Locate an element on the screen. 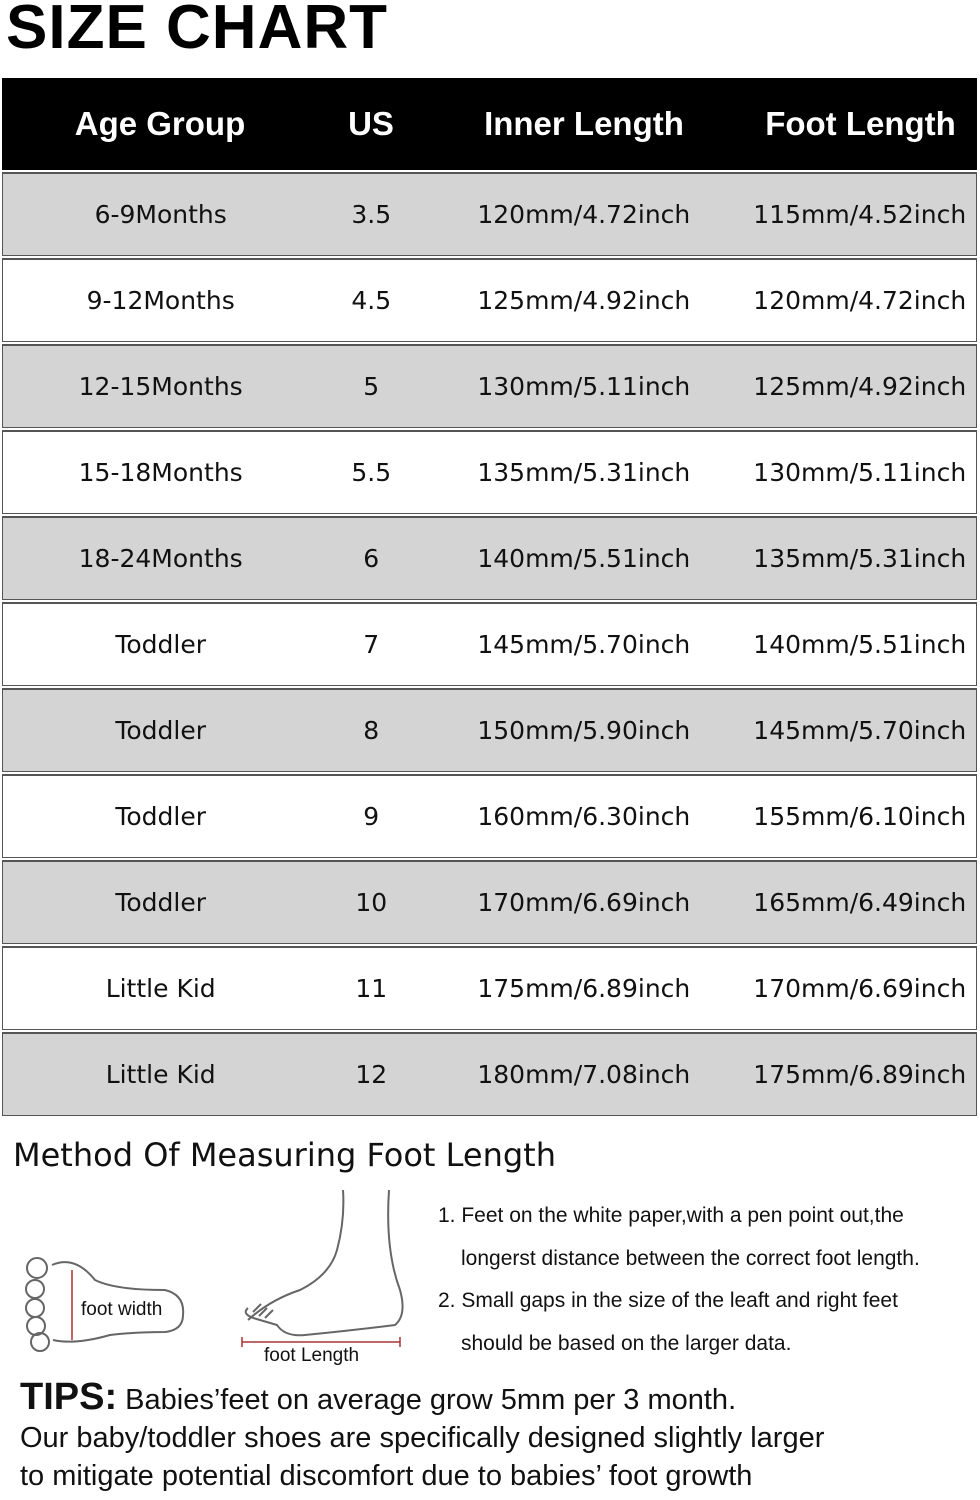 The image size is (980, 1500). cell-inner-length: 145mm/5.70inch is located at coordinates (584, 644).